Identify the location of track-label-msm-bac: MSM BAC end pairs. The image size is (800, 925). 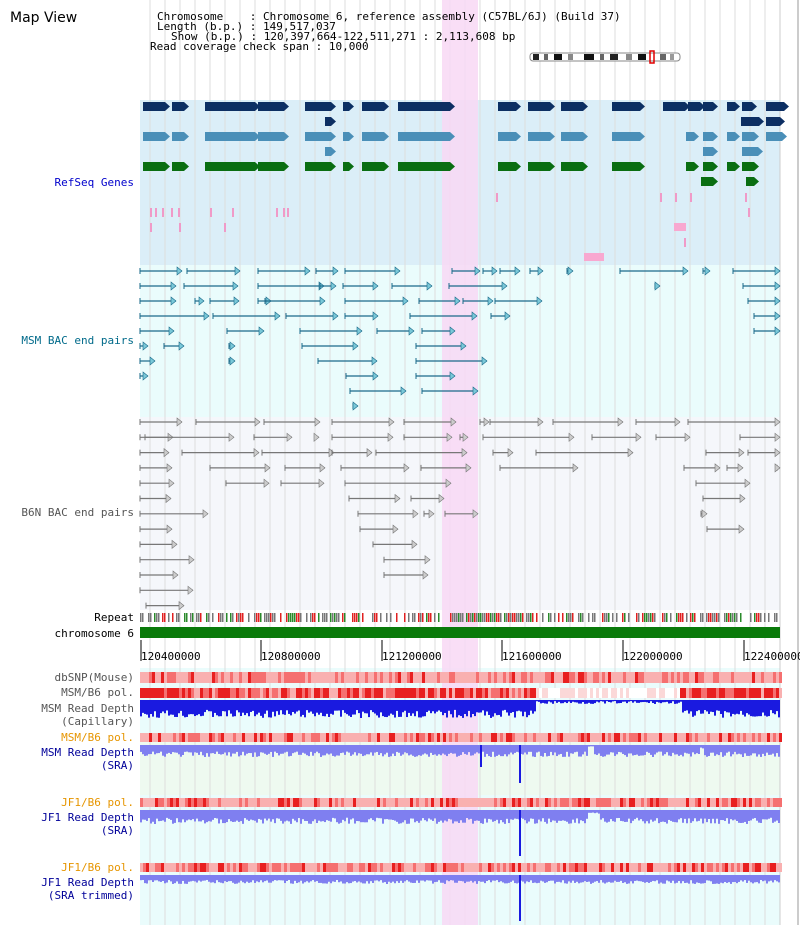
(77, 340).